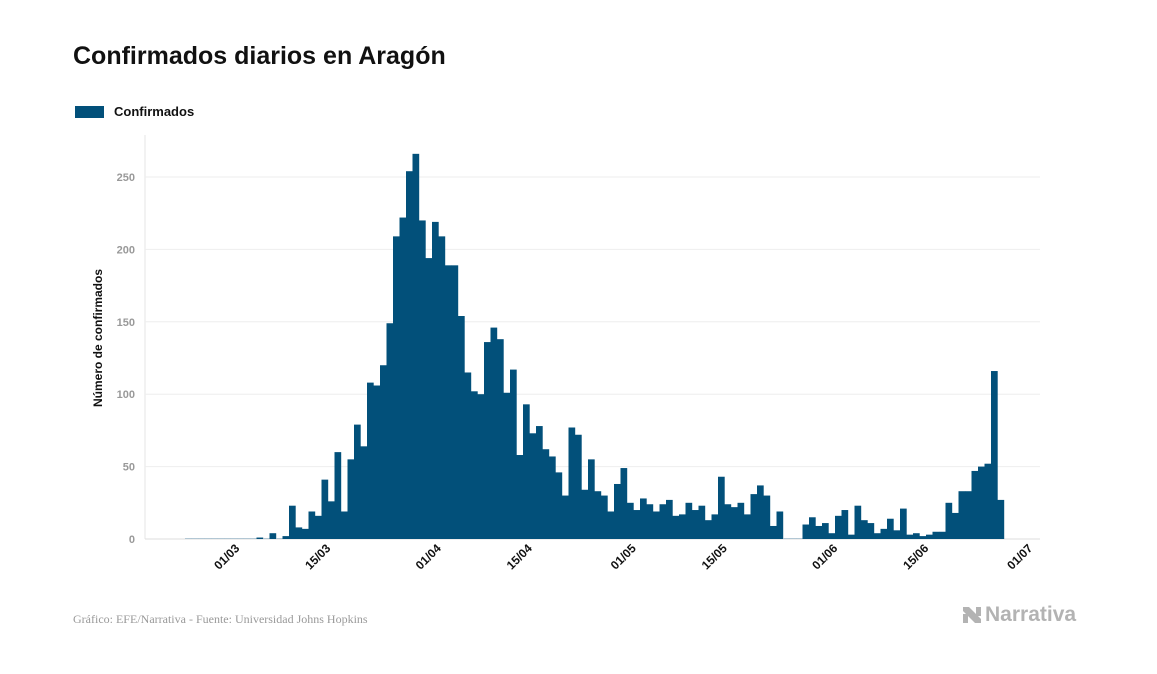  What do you see at coordinates (134, 111) in the screenshot?
I see `legend: Confirmados` at bounding box center [134, 111].